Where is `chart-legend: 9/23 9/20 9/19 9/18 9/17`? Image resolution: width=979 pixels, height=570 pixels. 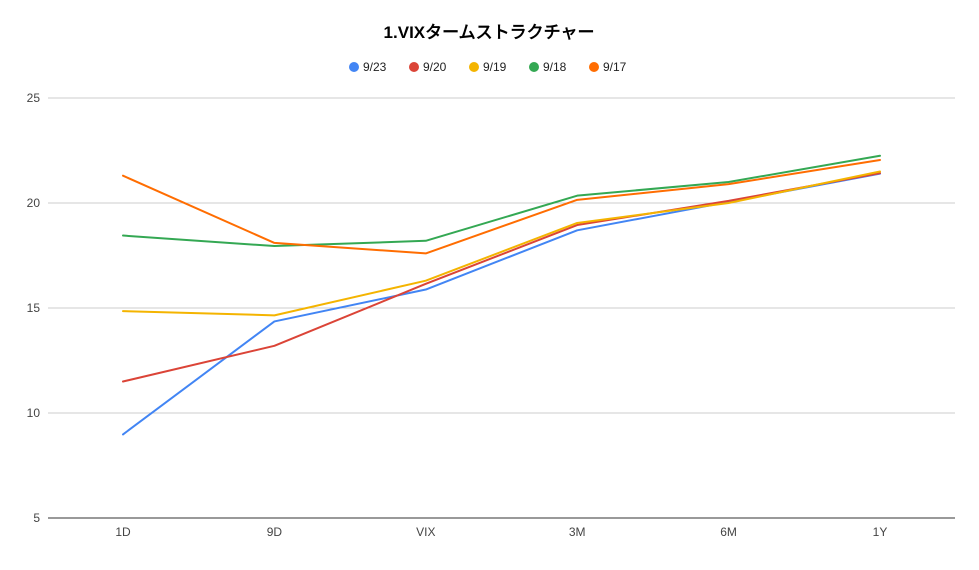
chart-legend: 9/23 9/20 9/19 9/18 9/17 is located at coordinates (488, 67).